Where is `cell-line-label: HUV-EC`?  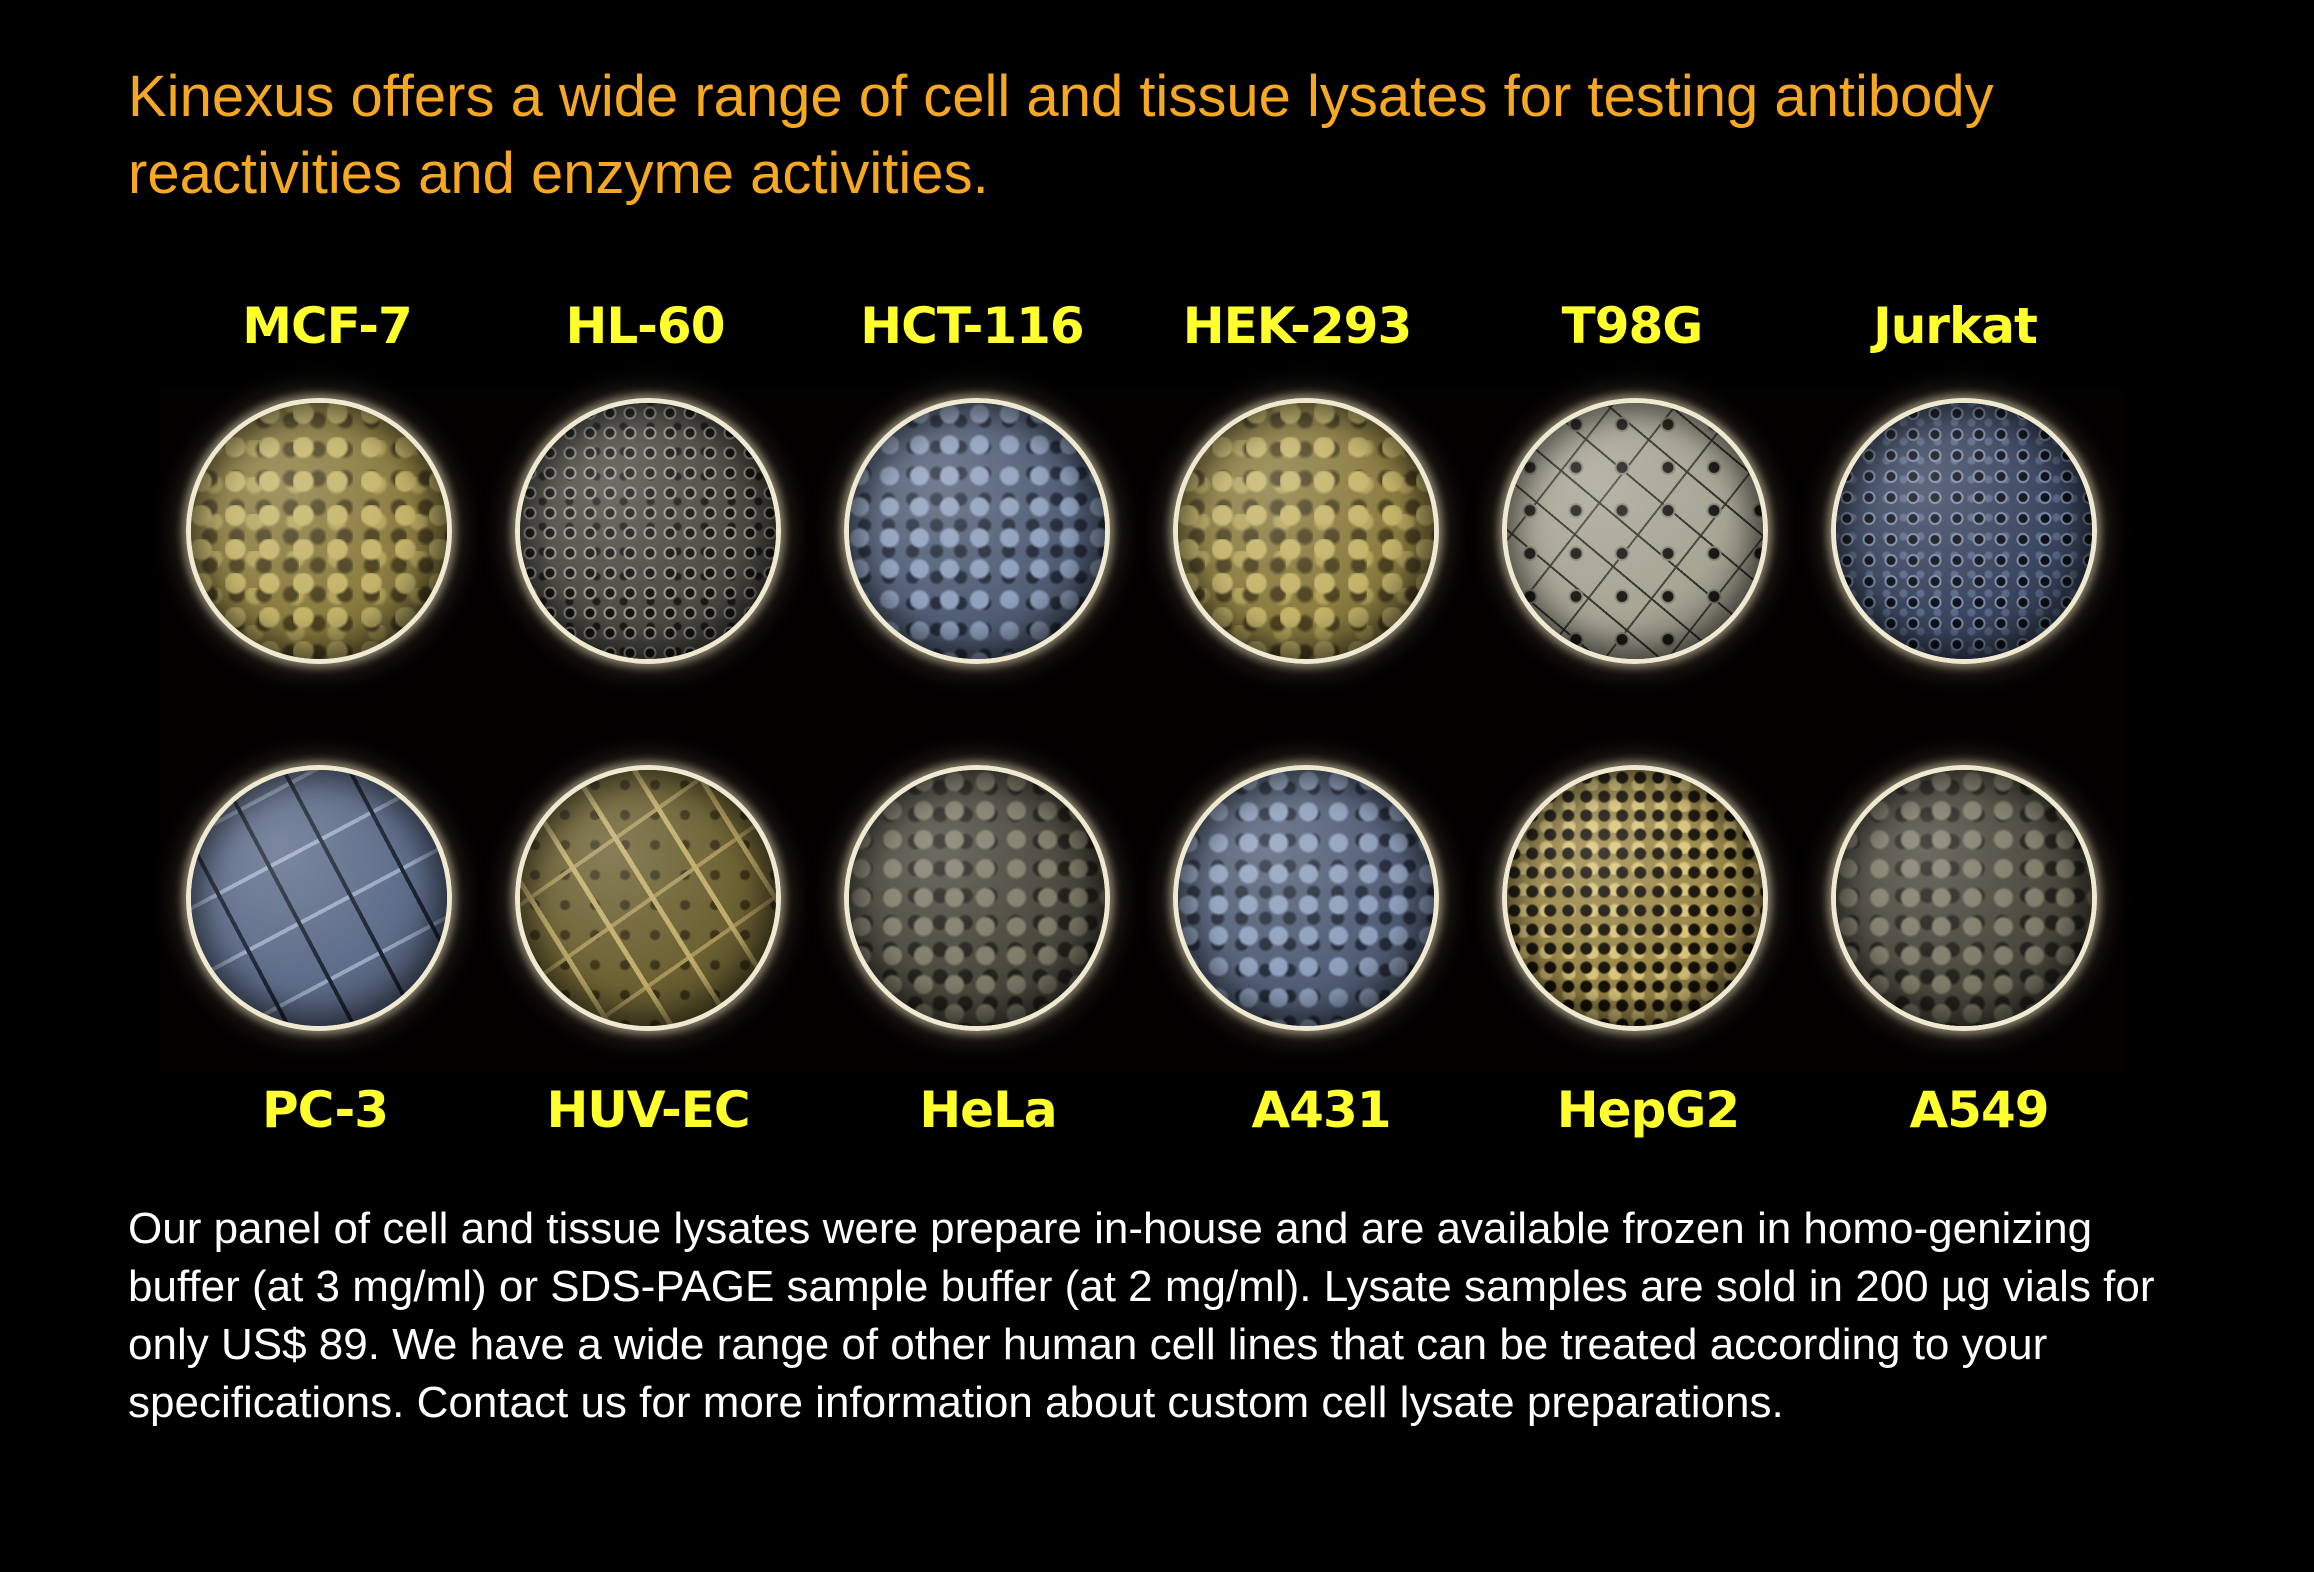
cell-line-label: HUV-EC is located at coordinates (648, 1110).